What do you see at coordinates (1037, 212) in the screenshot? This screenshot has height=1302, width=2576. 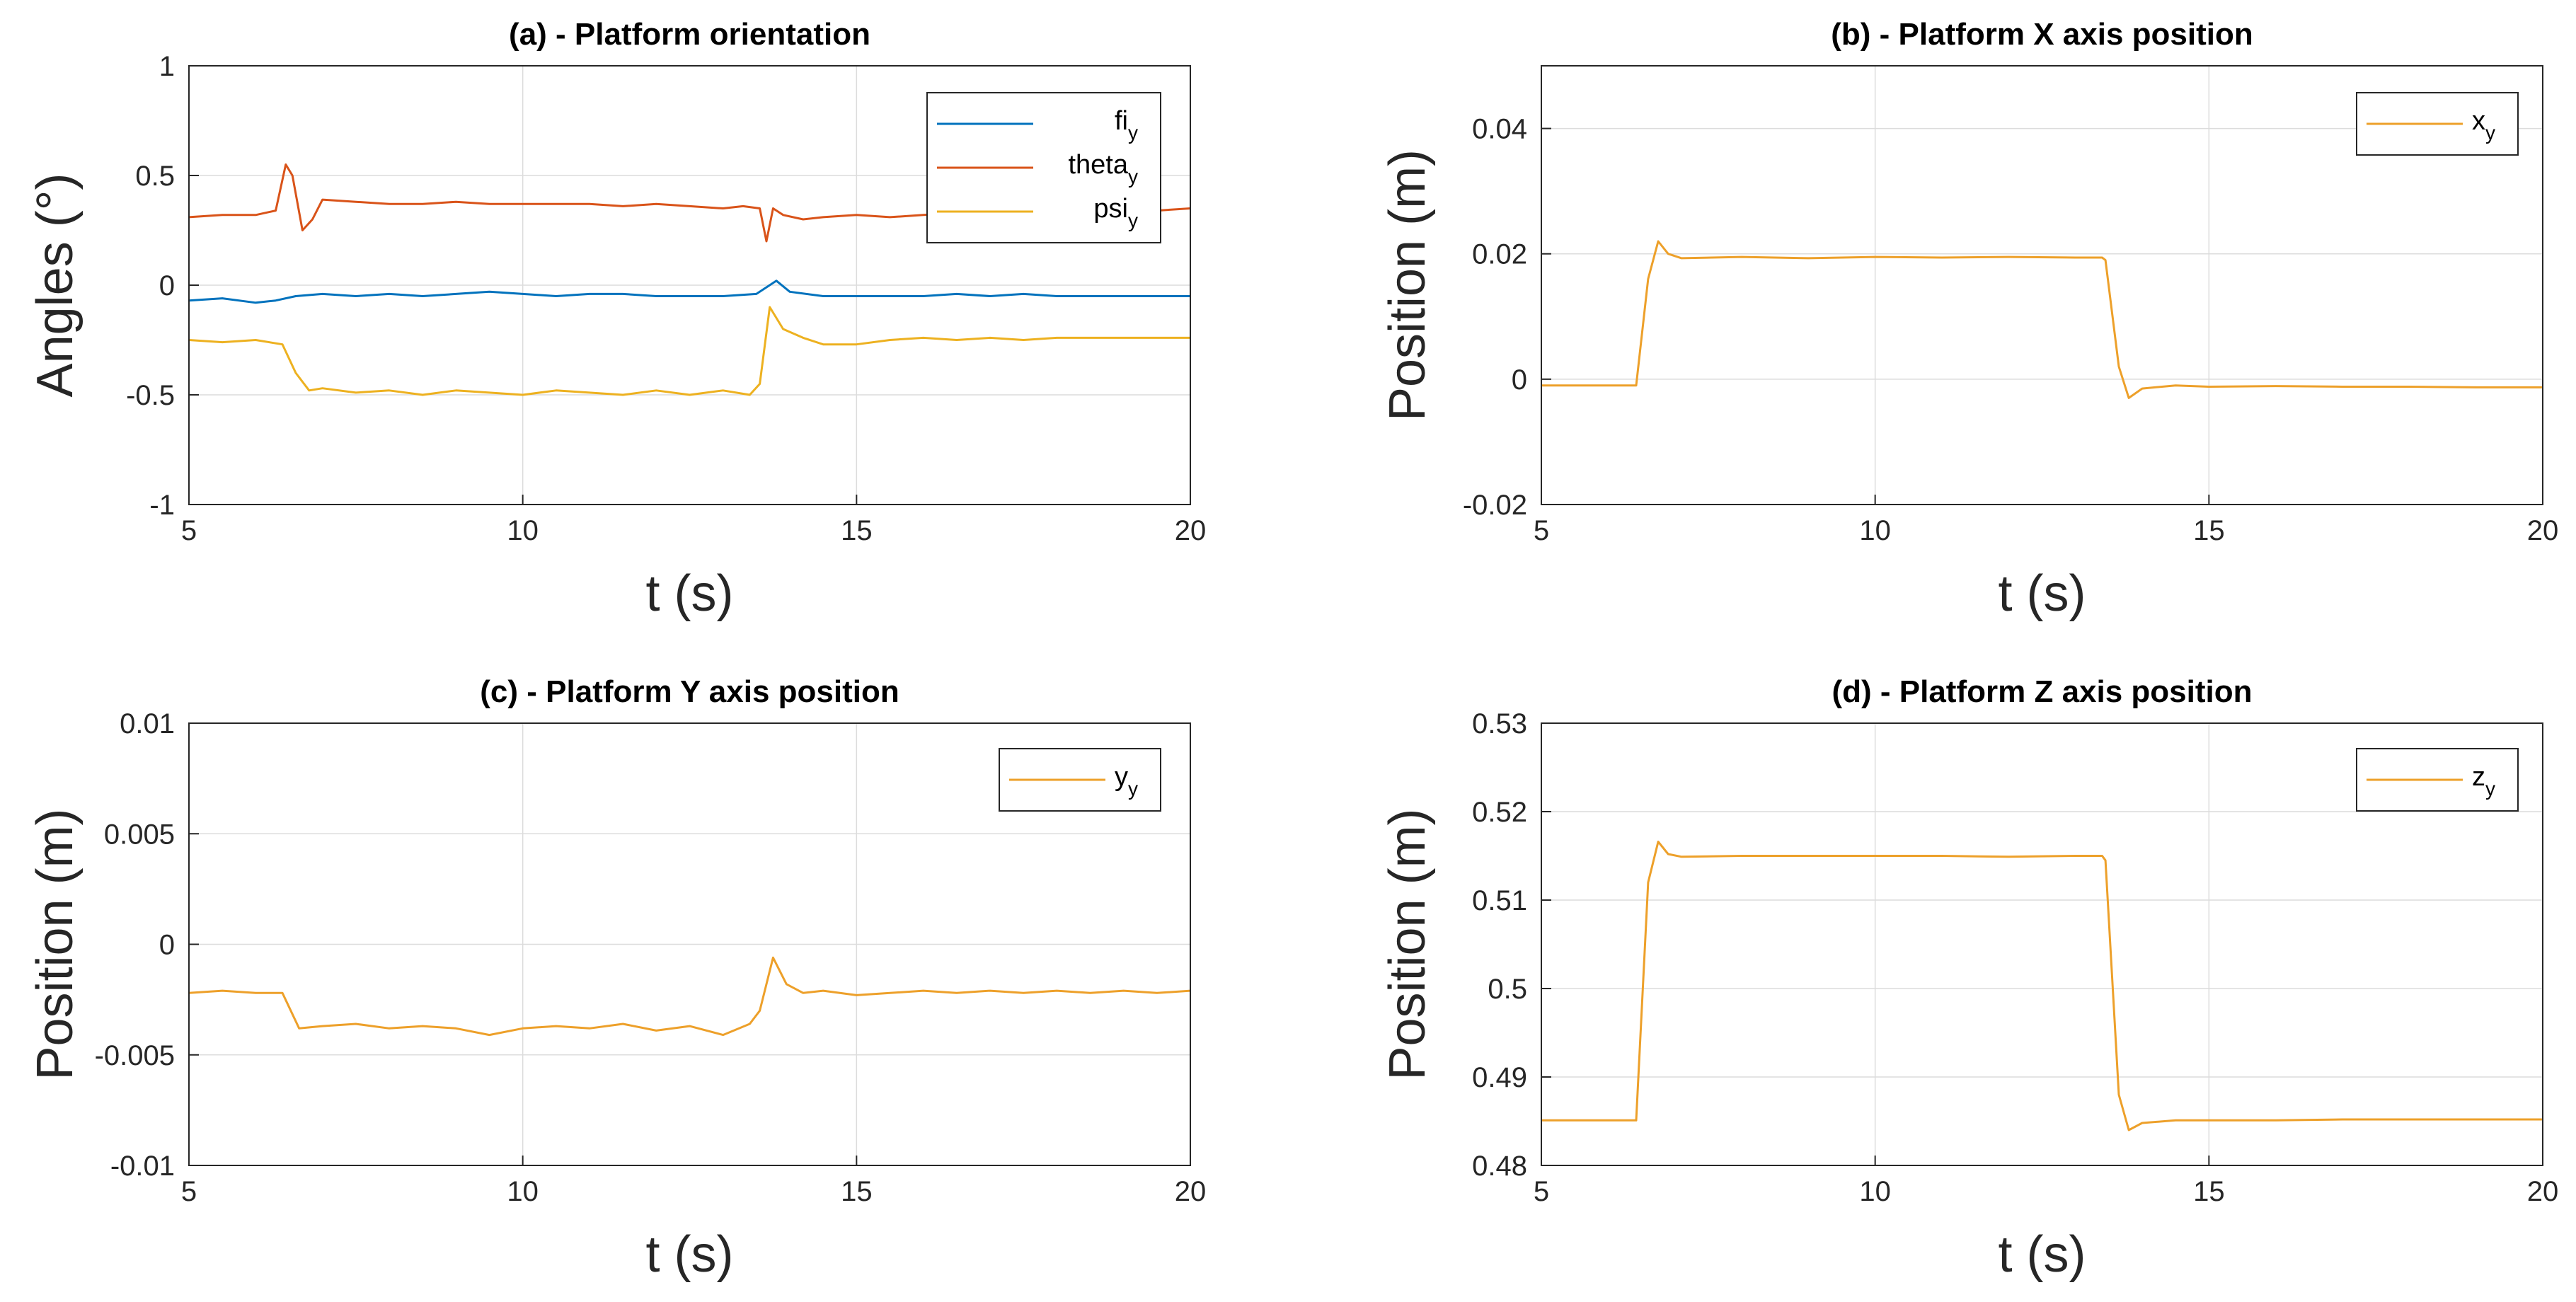 I see `panel-a-legend-entry-psi: psiy` at bounding box center [1037, 212].